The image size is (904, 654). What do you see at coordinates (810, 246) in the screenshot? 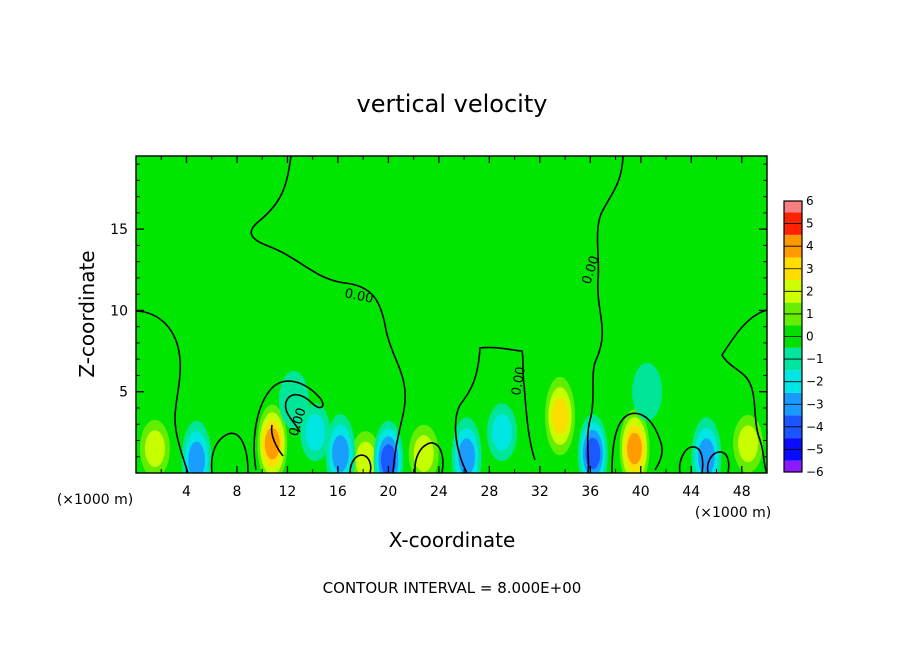
I see `colorbar-label: 4` at bounding box center [810, 246].